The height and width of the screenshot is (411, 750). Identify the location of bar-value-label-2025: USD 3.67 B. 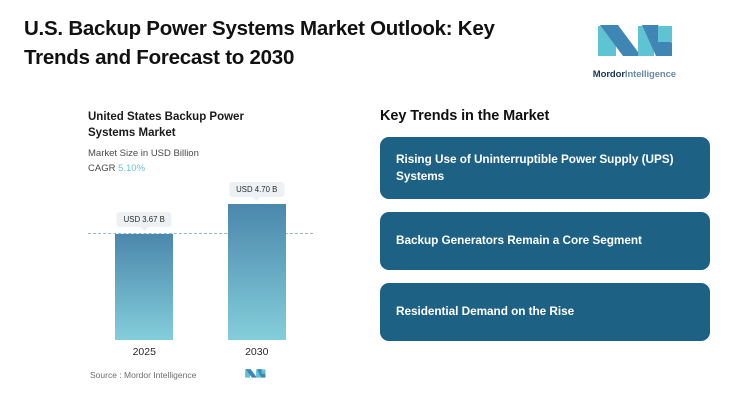
(144, 222).